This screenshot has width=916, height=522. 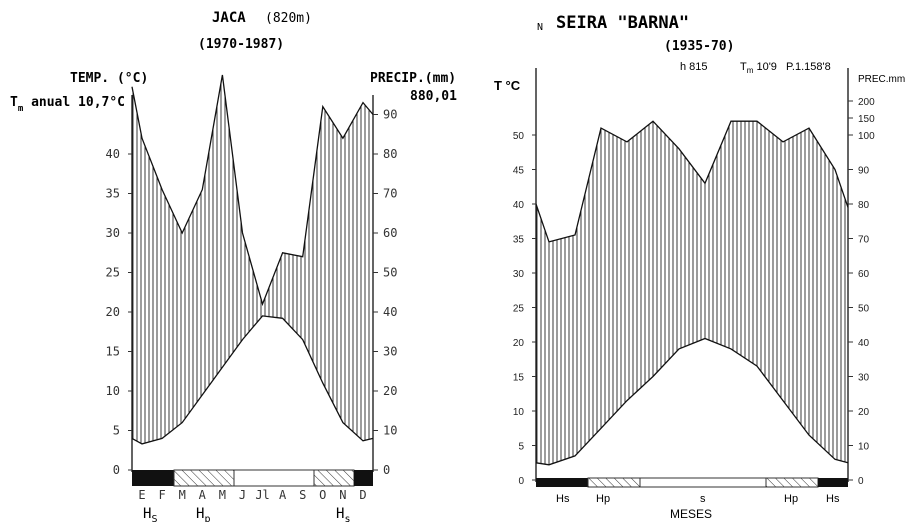 I want to click on jaca-right-tick-label-3: 30, so click(x=390, y=352).